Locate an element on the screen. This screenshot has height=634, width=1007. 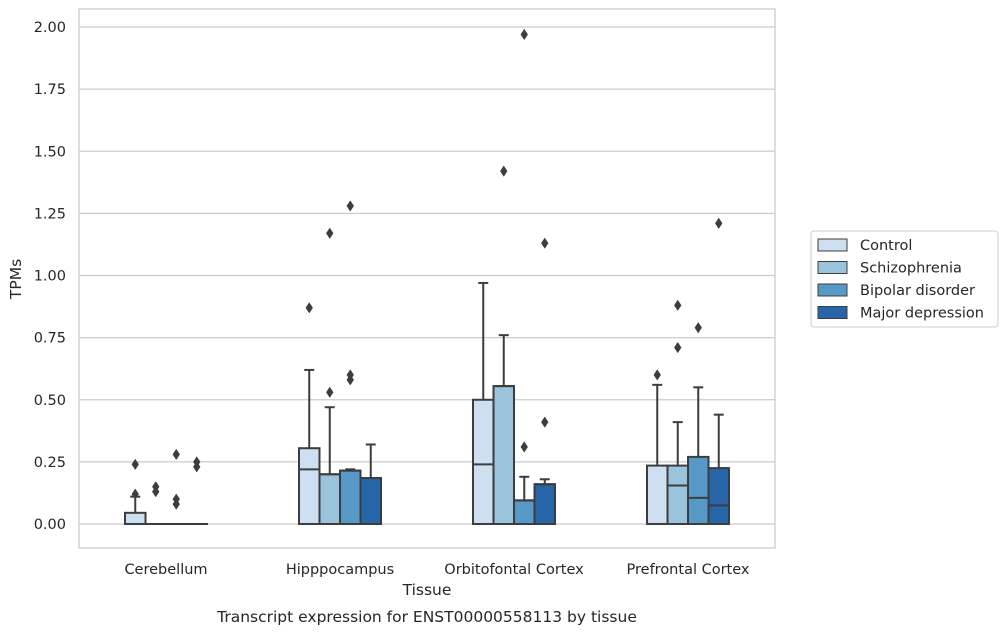
legend-label: Major depression is located at coordinates (922, 314).